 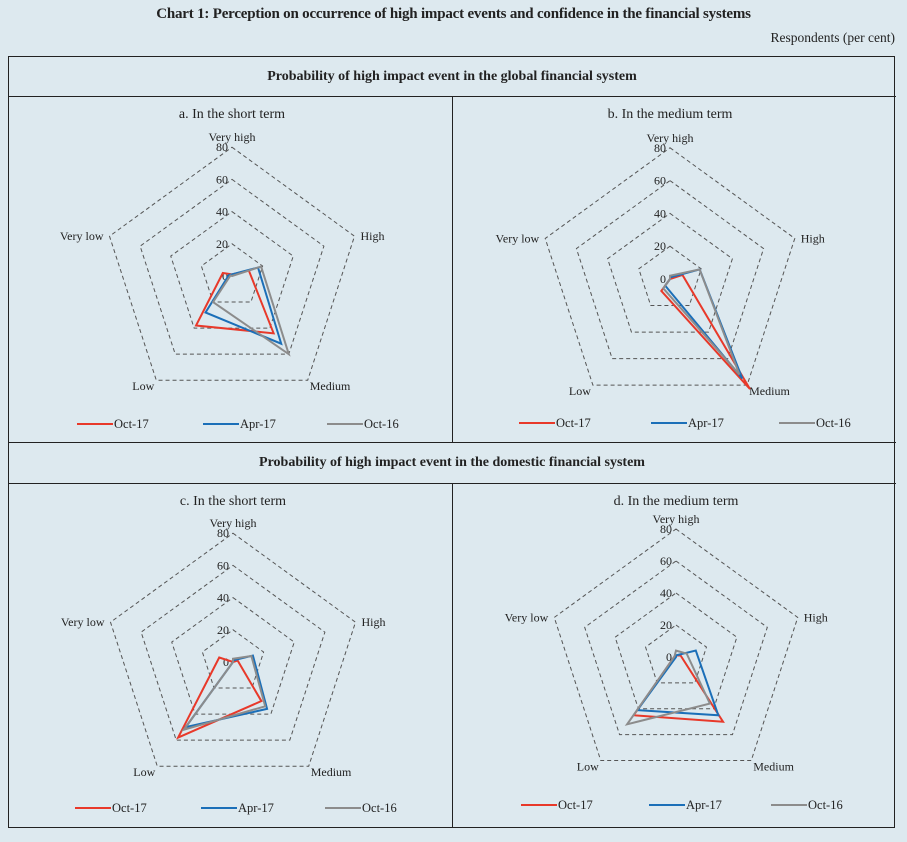 What do you see at coordinates (670, 114) in the screenshot?
I see `panel-title: b. In the medium term` at bounding box center [670, 114].